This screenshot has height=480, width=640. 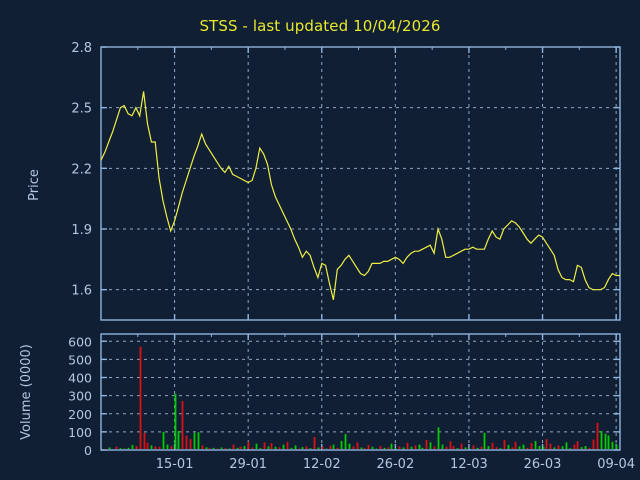 I want to click on volume-y-tick-labels: 0 100 200 300 400 500 600, so click(x=80, y=396).